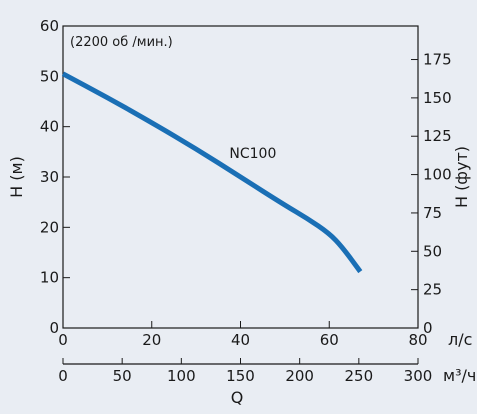 This screenshot has width=477, height=414. What do you see at coordinates (181, 376) in the screenshot?
I see `m3h-tick-label: 100` at bounding box center [181, 376].